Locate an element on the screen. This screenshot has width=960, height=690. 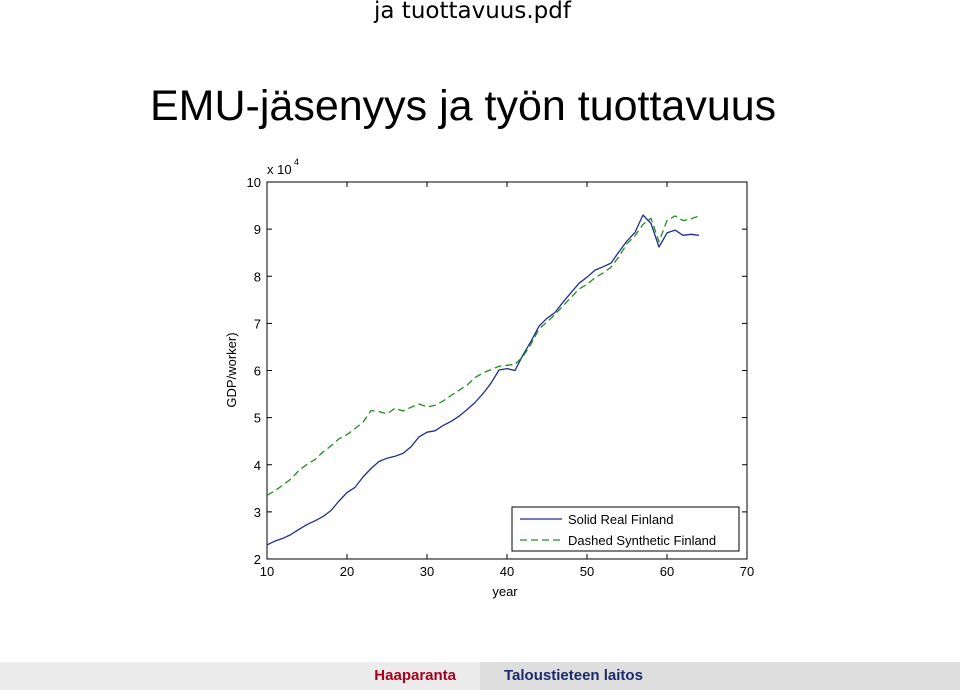
y-tick-label: 7 is located at coordinates (257, 323).